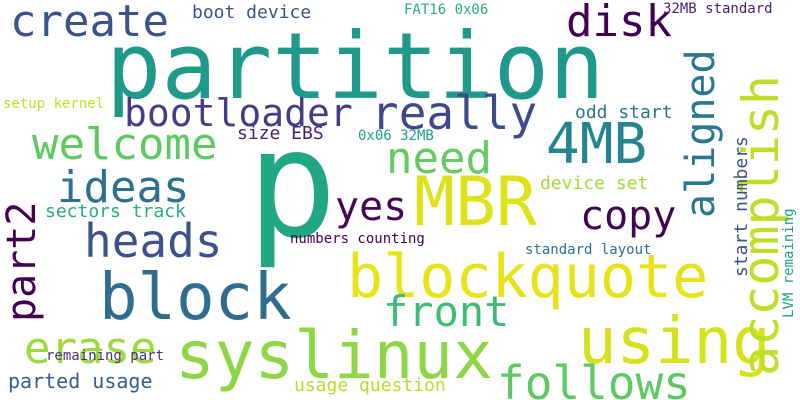 The image size is (800, 400). What do you see at coordinates (741, 206) in the screenshot?
I see `word-start-numbers: start numbers` at bounding box center [741, 206].